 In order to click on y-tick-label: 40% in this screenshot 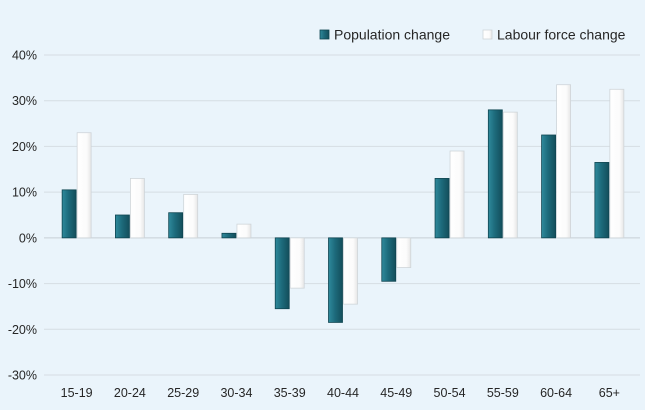, I will do `click(24, 56)`.